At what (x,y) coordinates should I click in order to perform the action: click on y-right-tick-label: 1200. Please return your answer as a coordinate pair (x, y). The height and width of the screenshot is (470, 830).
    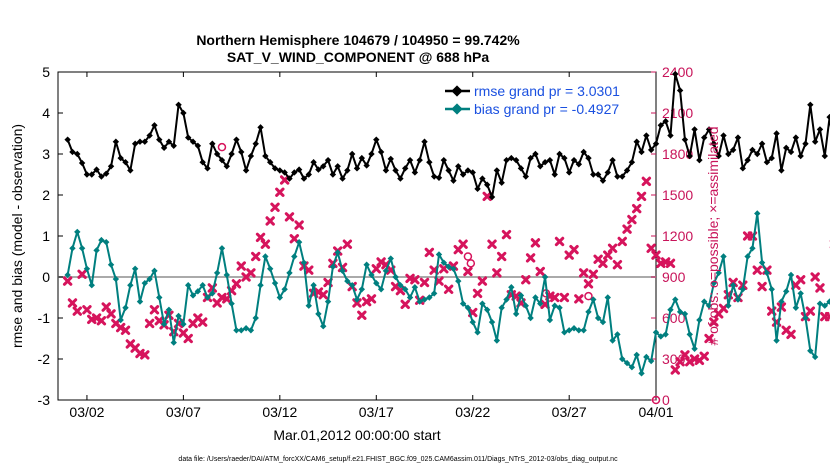
    Looking at the image, I should click on (677, 236).